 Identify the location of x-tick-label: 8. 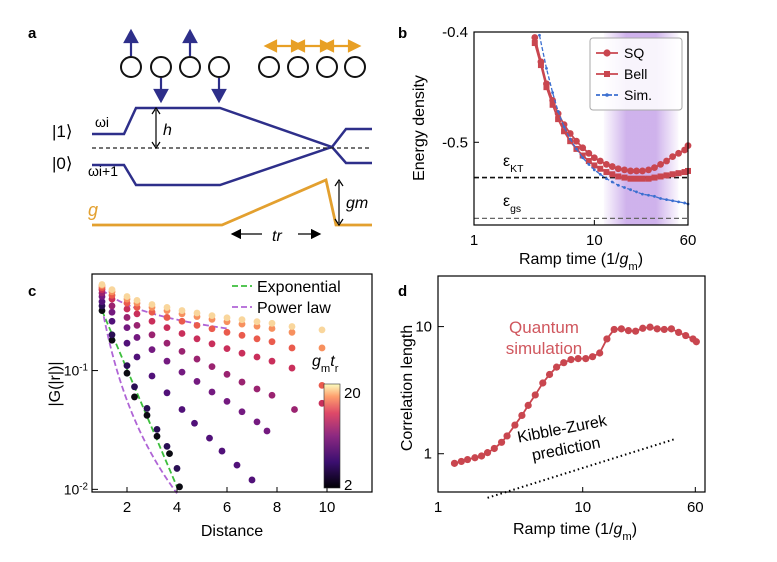
(277, 507).